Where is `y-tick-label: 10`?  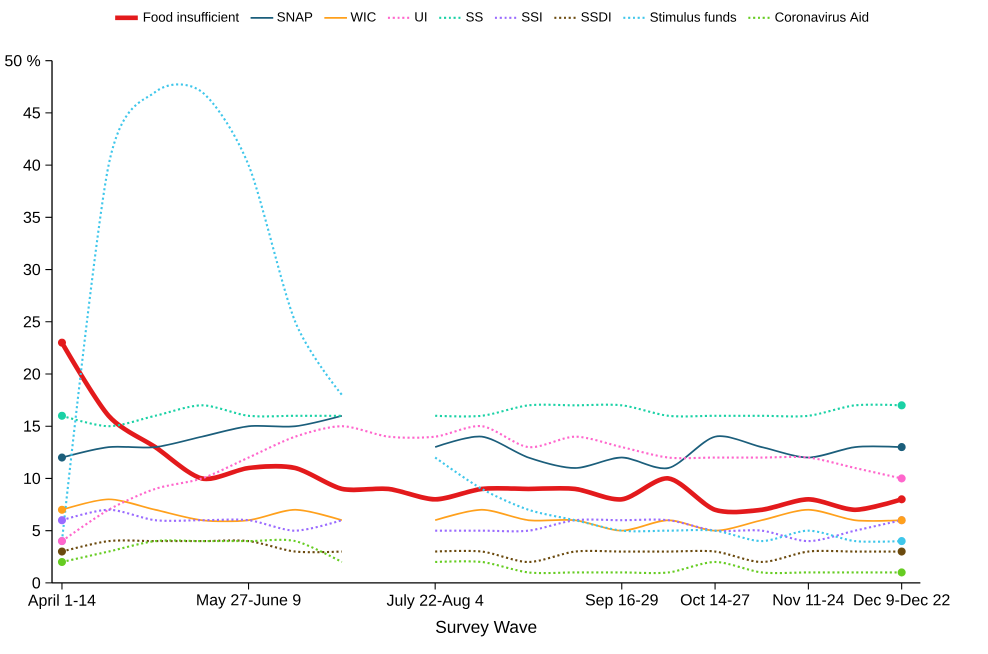
y-tick-label: 10 is located at coordinates (32, 478).